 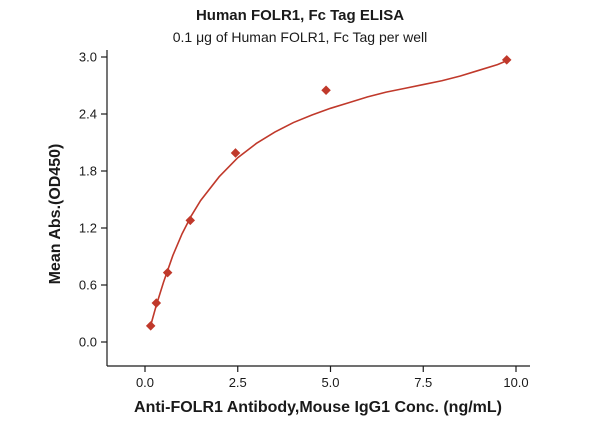 I want to click on chart-title: Human FOLR1, Fc Tag ELISA, so click(x=300, y=15).